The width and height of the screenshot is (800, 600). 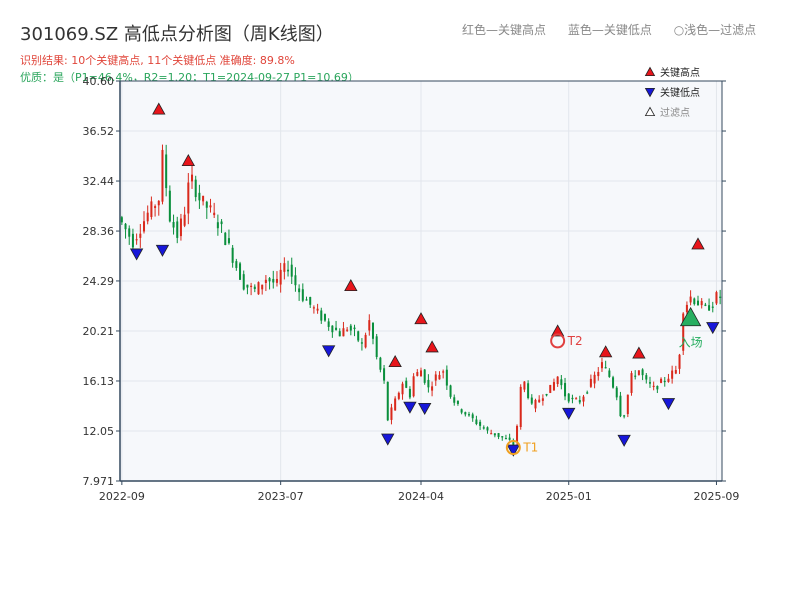 What do you see at coordinates (99, 231) in the screenshot?
I see `y-tick-label: 28.36` at bounding box center [99, 231].